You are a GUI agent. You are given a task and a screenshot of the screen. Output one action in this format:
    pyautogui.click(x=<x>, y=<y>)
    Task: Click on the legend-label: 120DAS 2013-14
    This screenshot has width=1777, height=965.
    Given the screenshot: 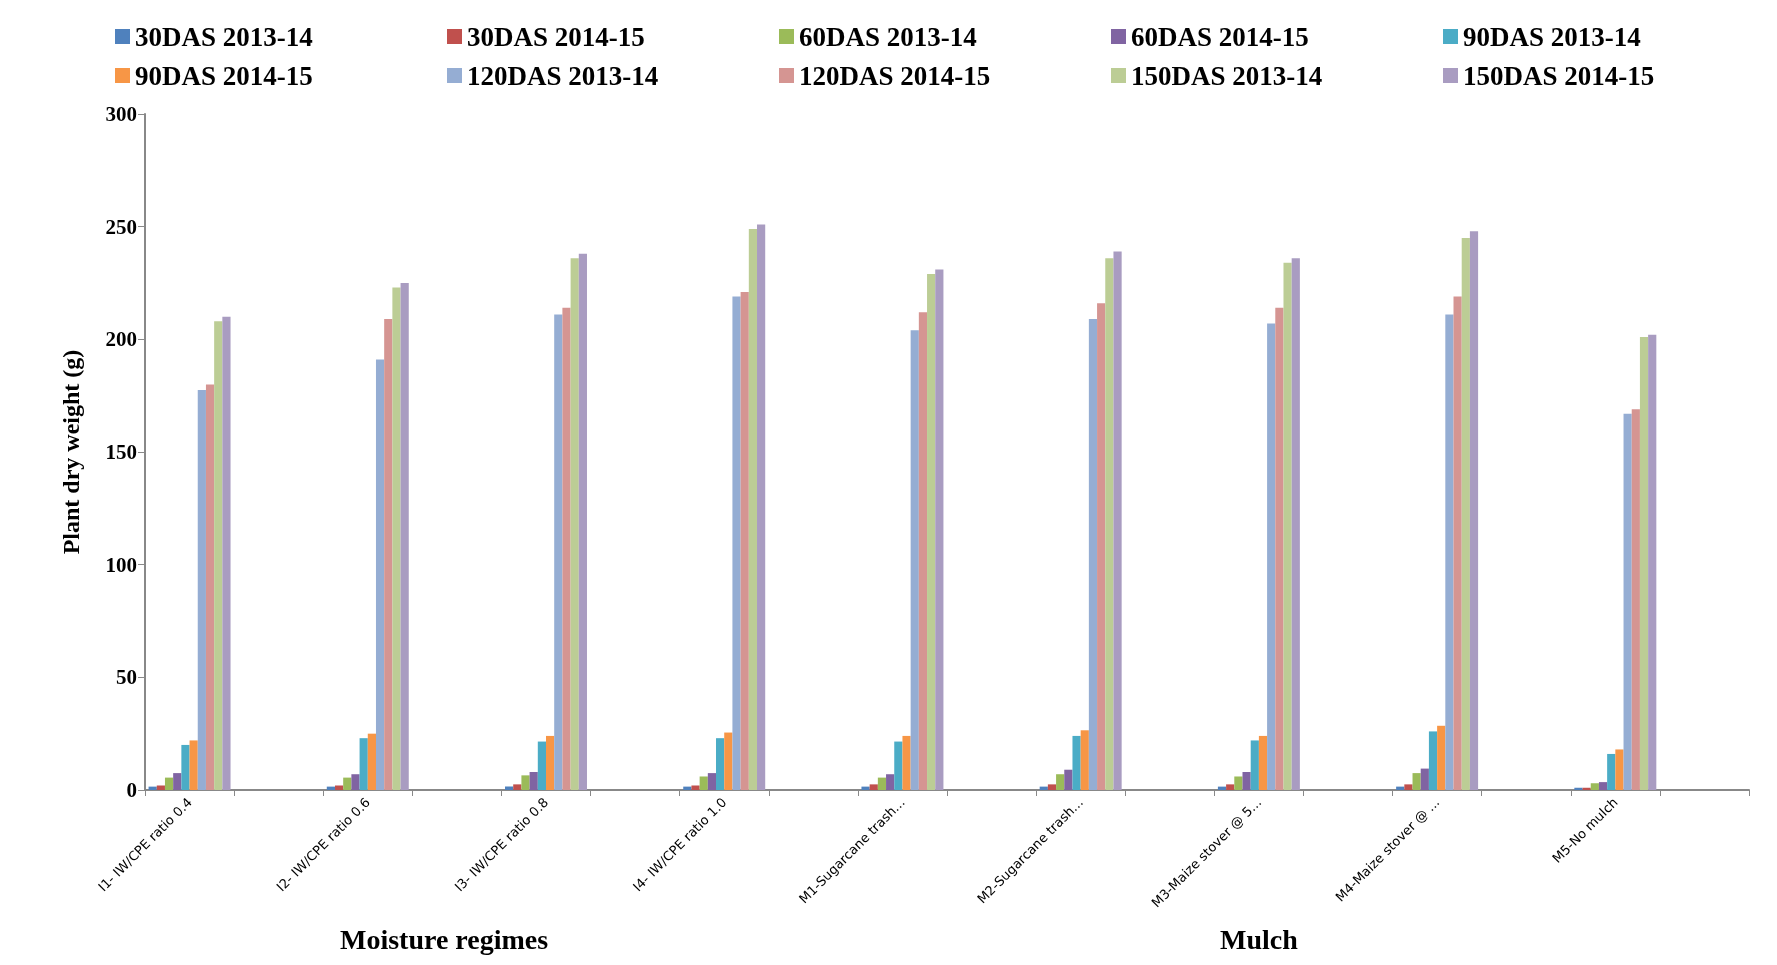 What is the action you would take?
    pyautogui.click(x=563, y=75)
    